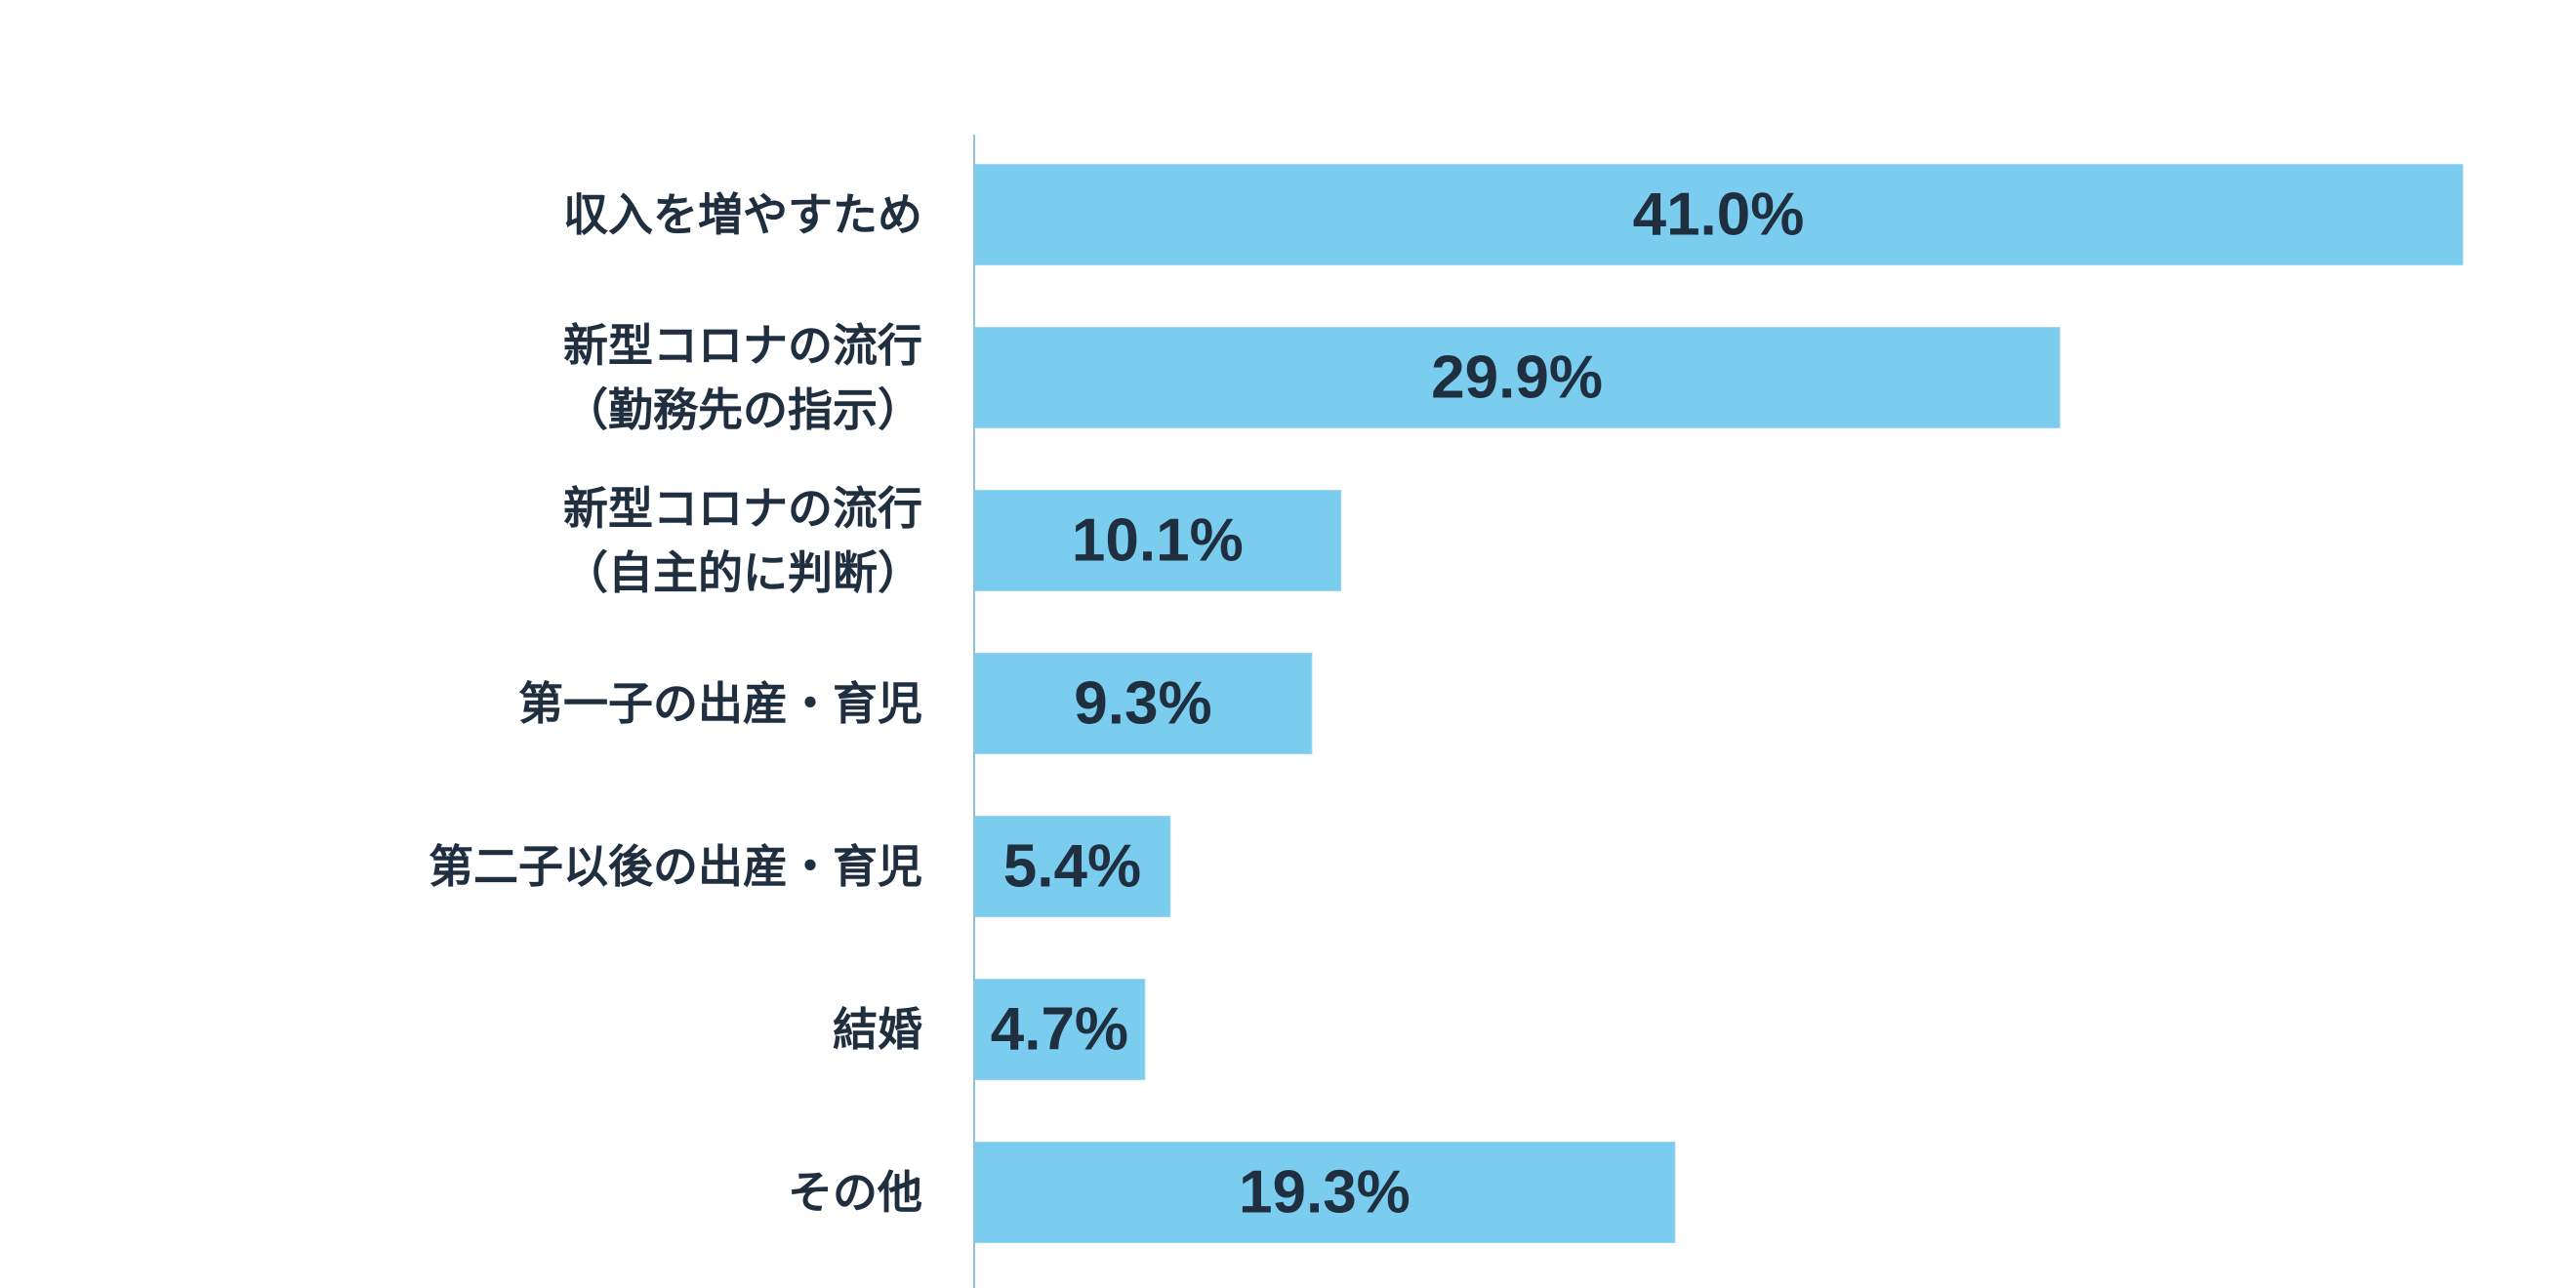 Image resolution: width=2576 pixels, height=1288 pixels. What do you see at coordinates (742, 409) in the screenshot?
I see `category-label: （勤務先の指示）` at bounding box center [742, 409].